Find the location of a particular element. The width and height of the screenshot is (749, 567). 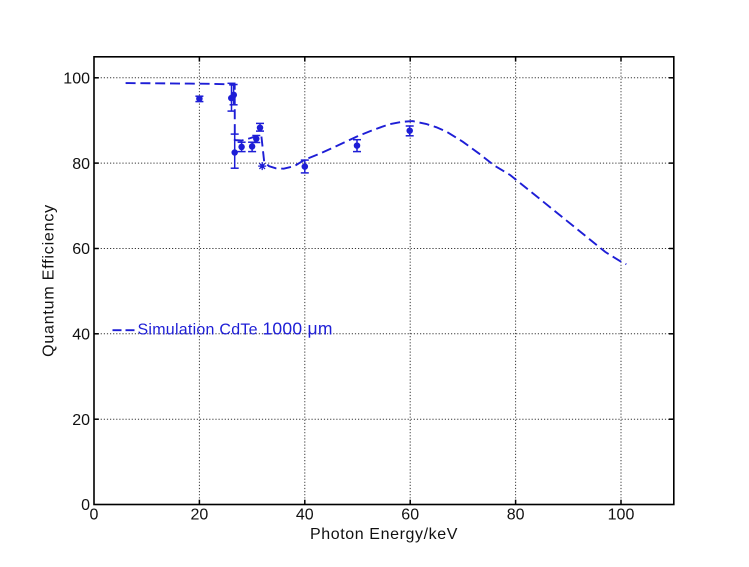

svg-text: Simulation CdTe 1000 μm is located at coordinates (235, 329).